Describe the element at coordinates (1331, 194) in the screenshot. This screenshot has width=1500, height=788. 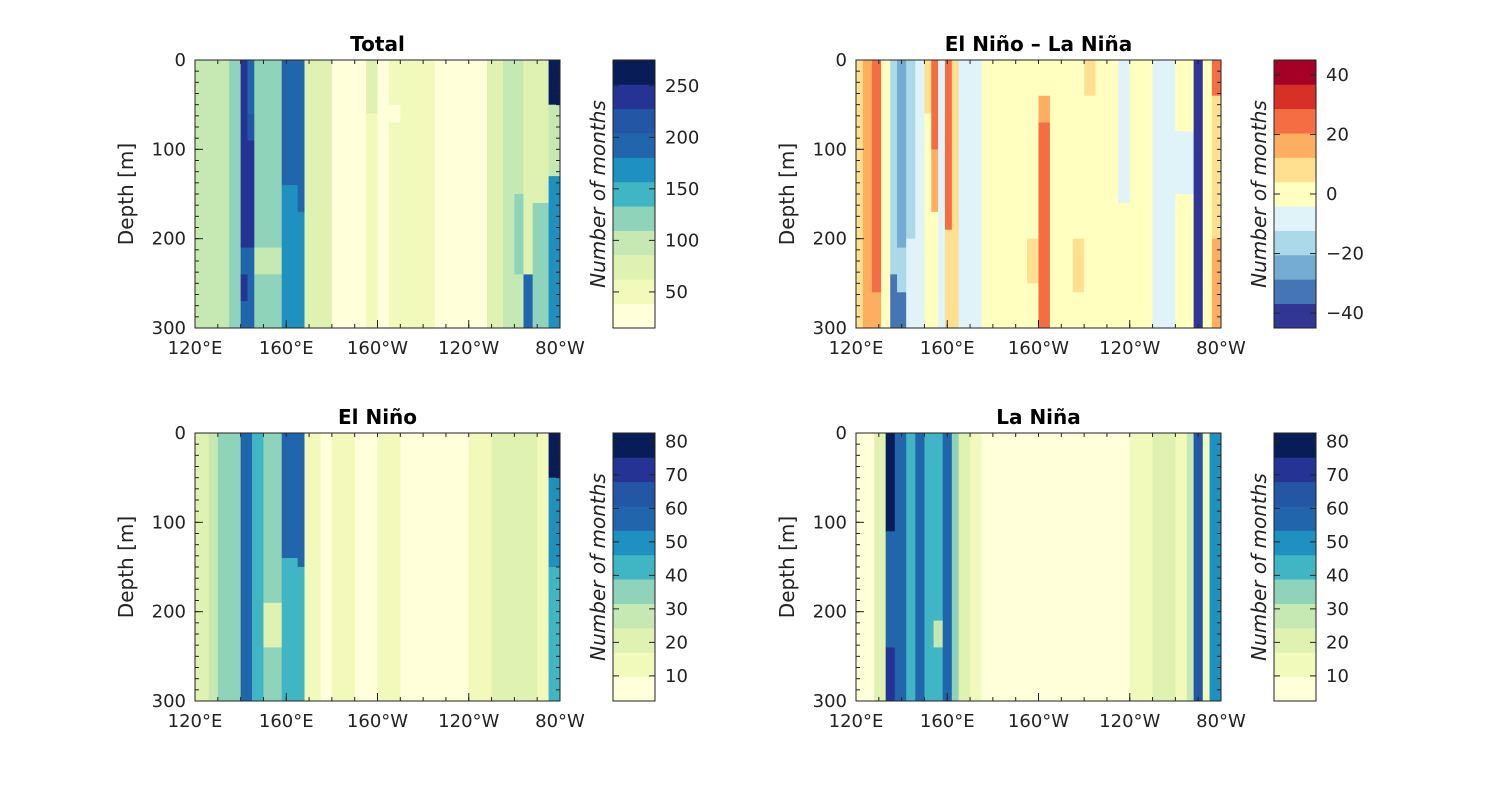
I see `colorbar-tick-label: 0` at that location.